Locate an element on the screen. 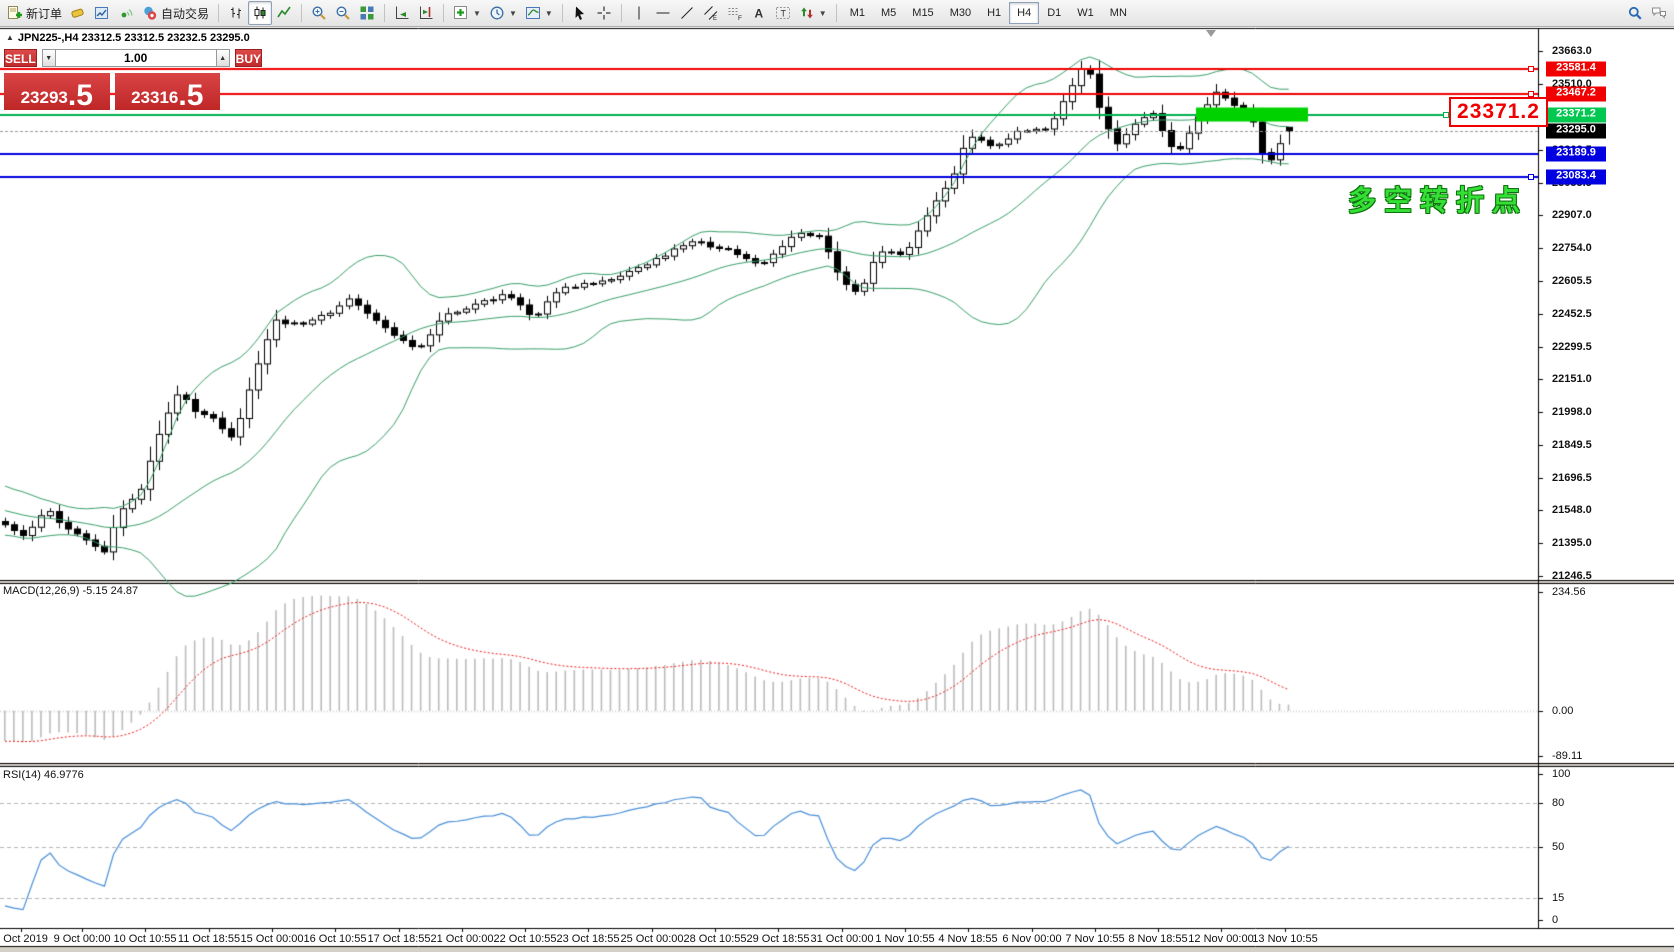 Image resolution: width=1674 pixels, height=952 pixels. macd-name: MACD(12,26,9) is located at coordinates (41, 591).